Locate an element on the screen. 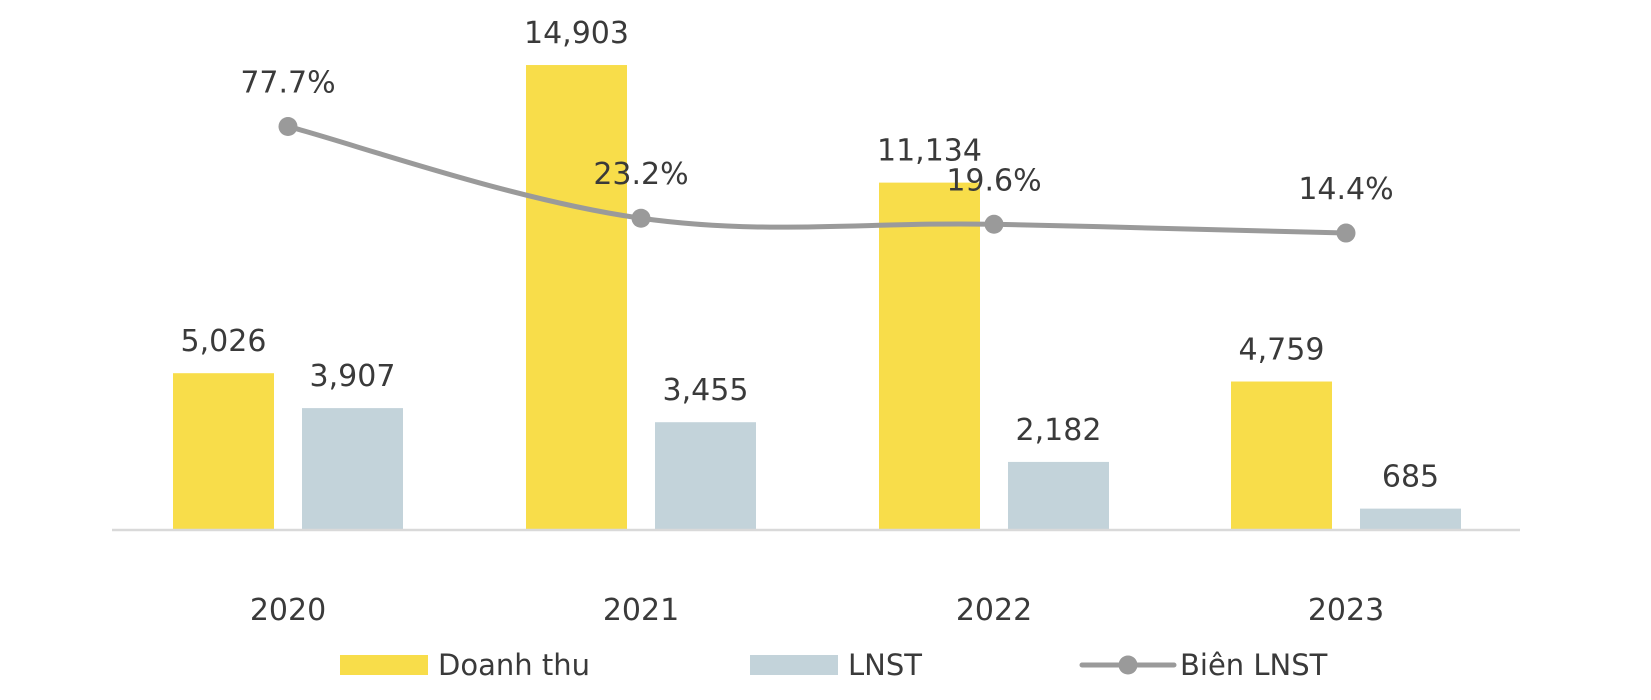 This screenshot has width=1651, height=700. line-bien-lnst is located at coordinates (817, 179).